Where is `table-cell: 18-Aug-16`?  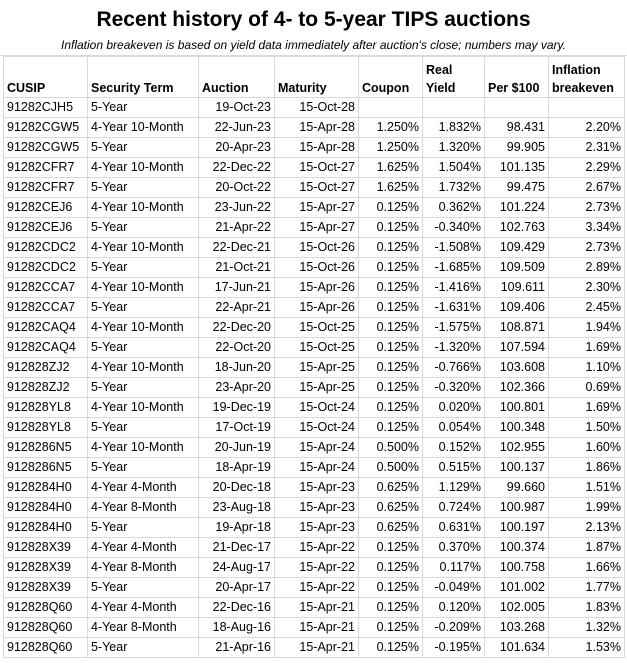
table-cell: 18-Aug-16 is located at coordinates (236, 627).